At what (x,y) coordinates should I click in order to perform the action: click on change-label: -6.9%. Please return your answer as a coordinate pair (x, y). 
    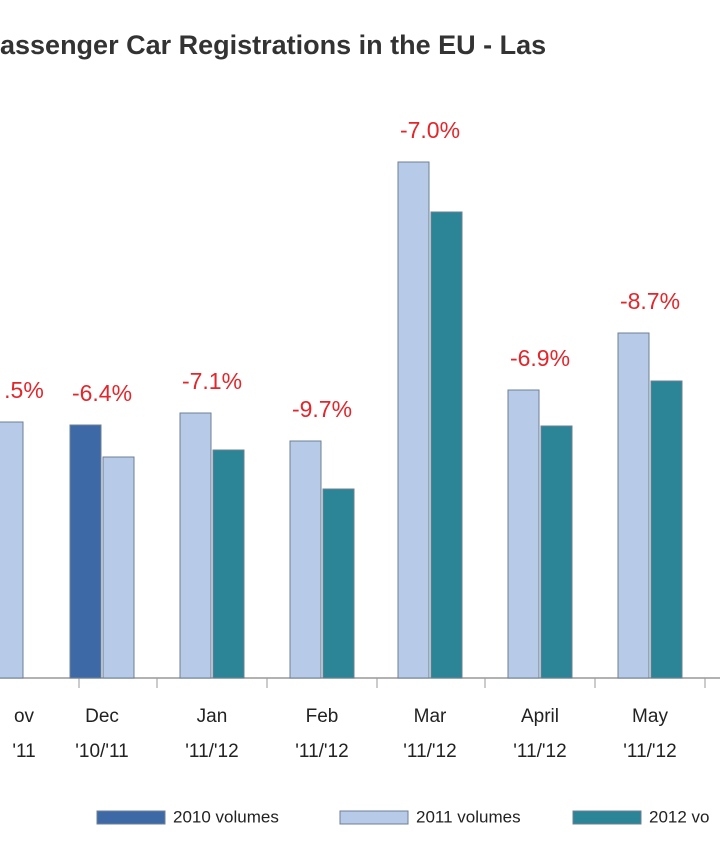
    Looking at the image, I should click on (540, 358).